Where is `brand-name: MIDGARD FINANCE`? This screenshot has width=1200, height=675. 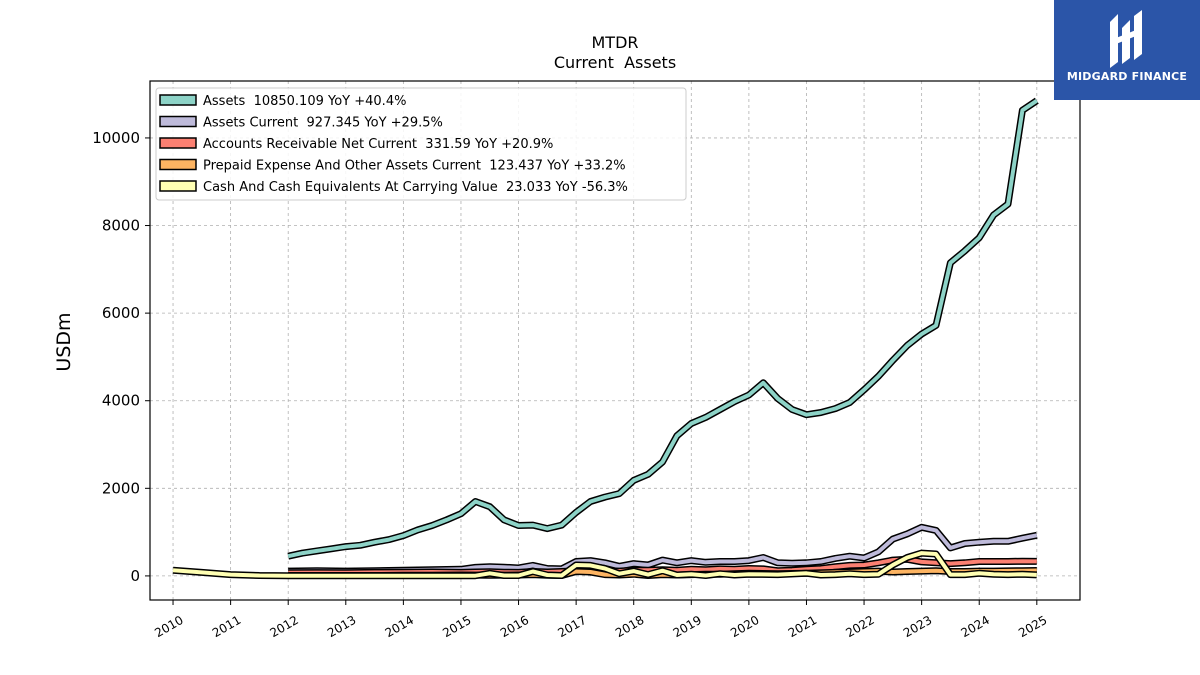
brand-name: MIDGARD FINANCE is located at coordinates (1127, 76).